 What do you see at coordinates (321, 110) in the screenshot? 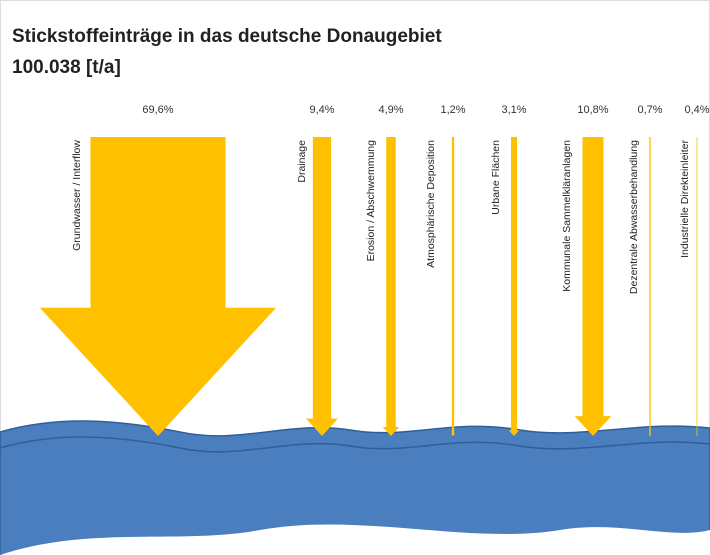
I see `value-label: 9,4%` at bounding box center [321, 110].